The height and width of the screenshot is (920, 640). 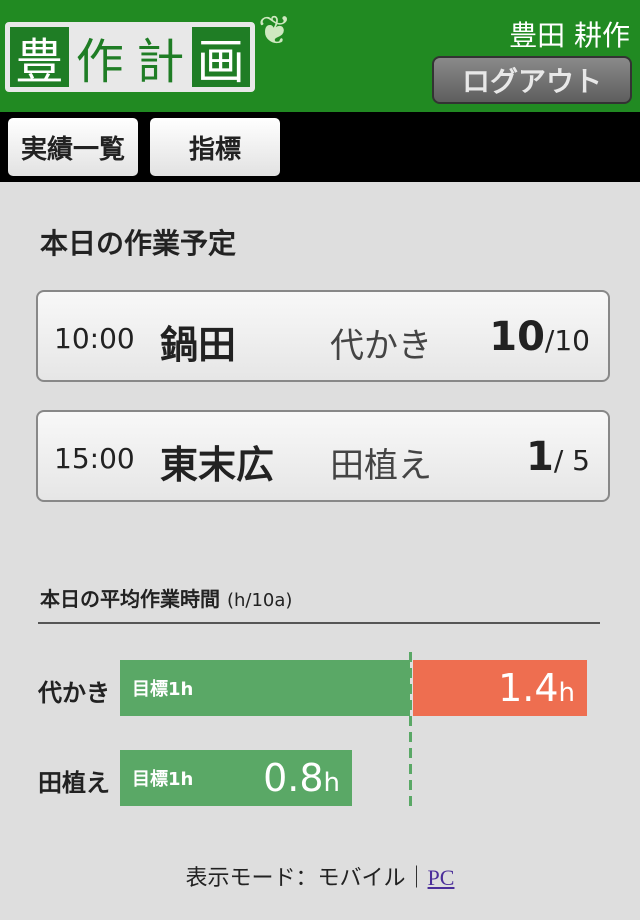 I want to click on task-card: 10:00 鍋田 代かき 10/10, so click(x=323, y=336).